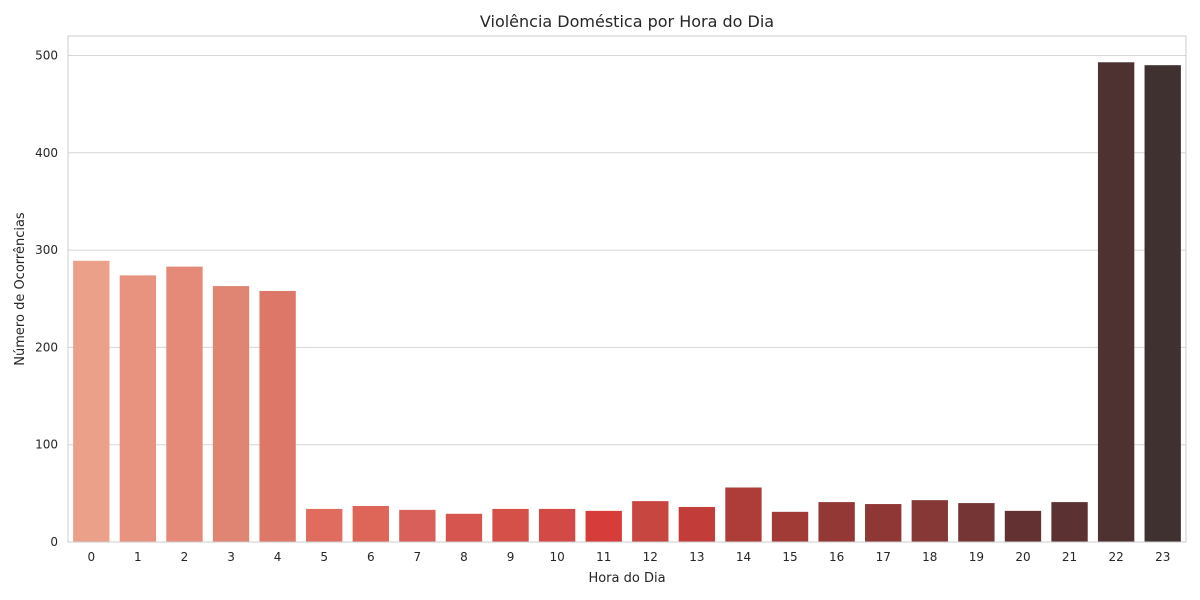  What do you see at coordinates (976, 557) in the screenshot?
I see `x-tick-label: 19` at bounding box center [976, 557].